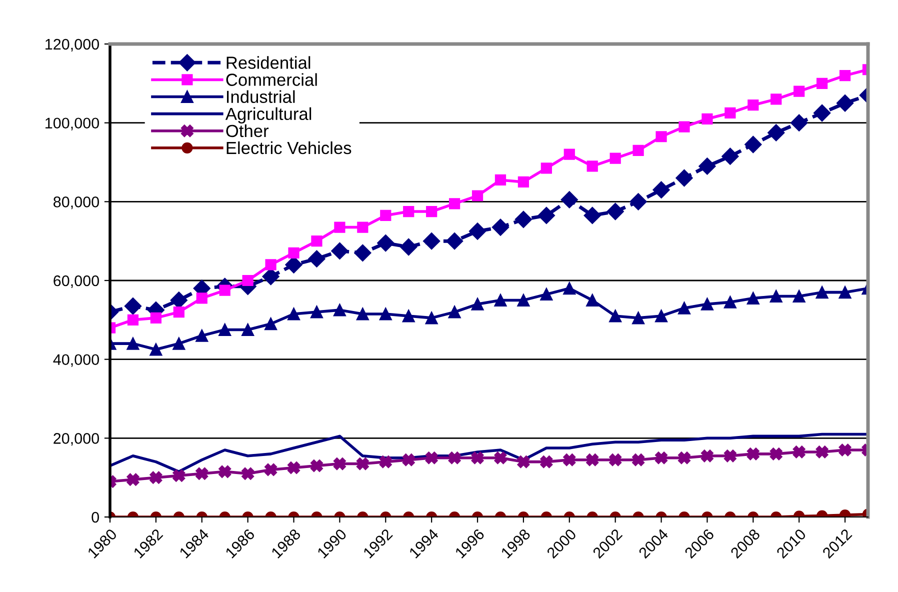 The height and width of the screenshot is (592, 898). What do you see at coordinates (76, 203) in the screenshot?
I see `y-tick-label: 80,000` at bounding box center [76, 203].